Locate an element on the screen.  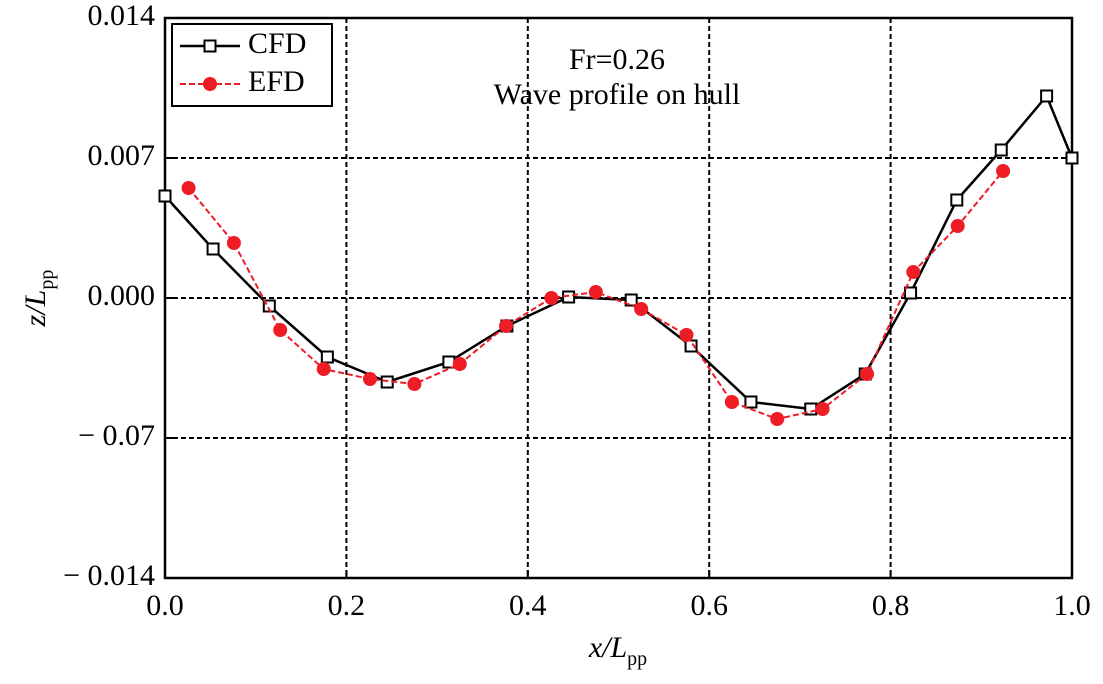
x-label-main: x/L is located at coordinates (607, 647).